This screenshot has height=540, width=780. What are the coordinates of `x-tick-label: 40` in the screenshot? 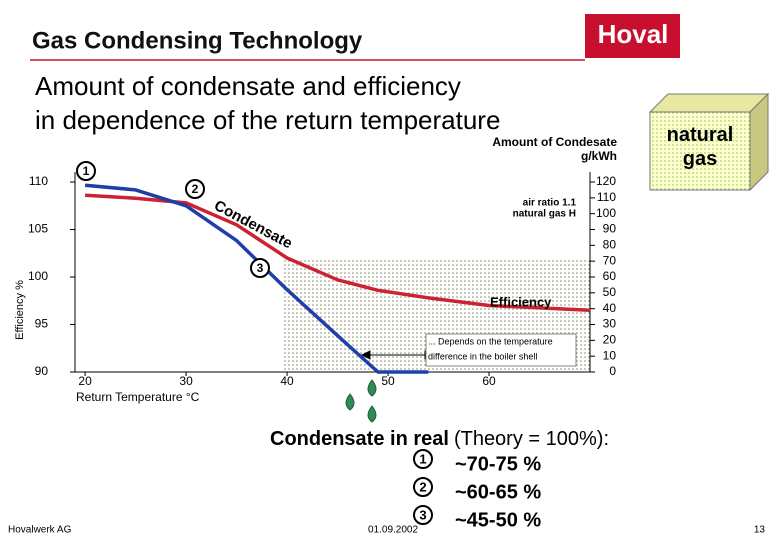 It's located at (287, 381).